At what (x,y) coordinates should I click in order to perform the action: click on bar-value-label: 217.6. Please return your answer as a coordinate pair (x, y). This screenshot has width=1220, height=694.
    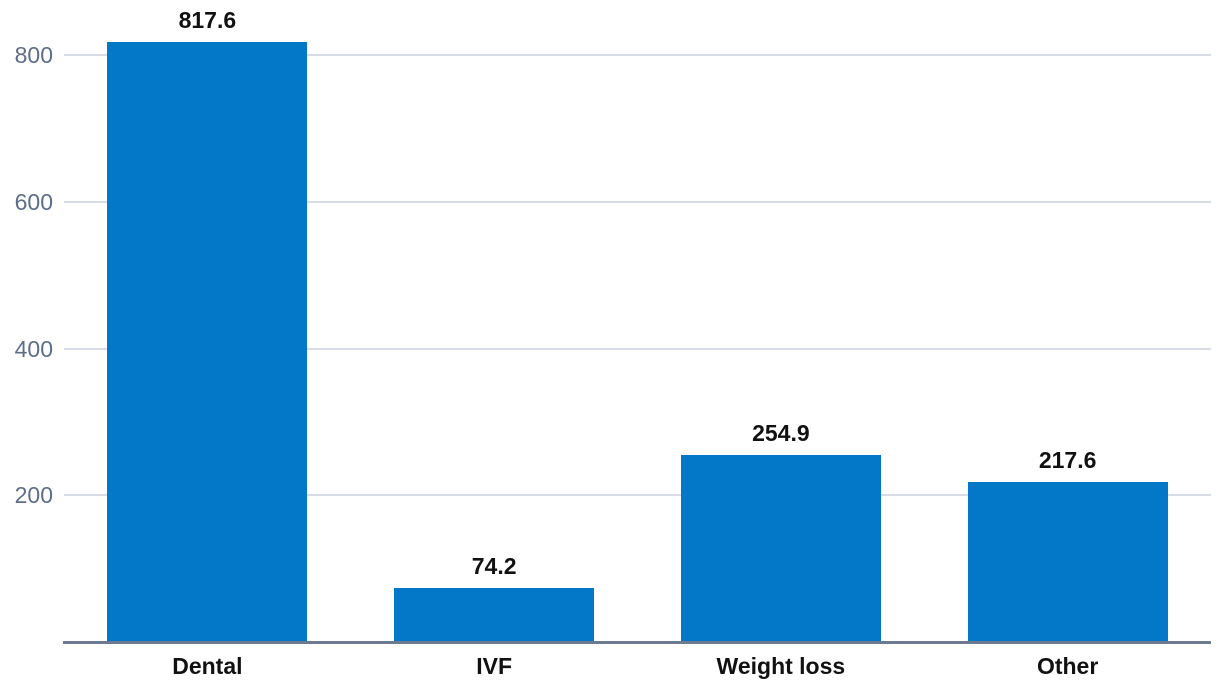
    Looking at the image, I should click on (1067, 460).